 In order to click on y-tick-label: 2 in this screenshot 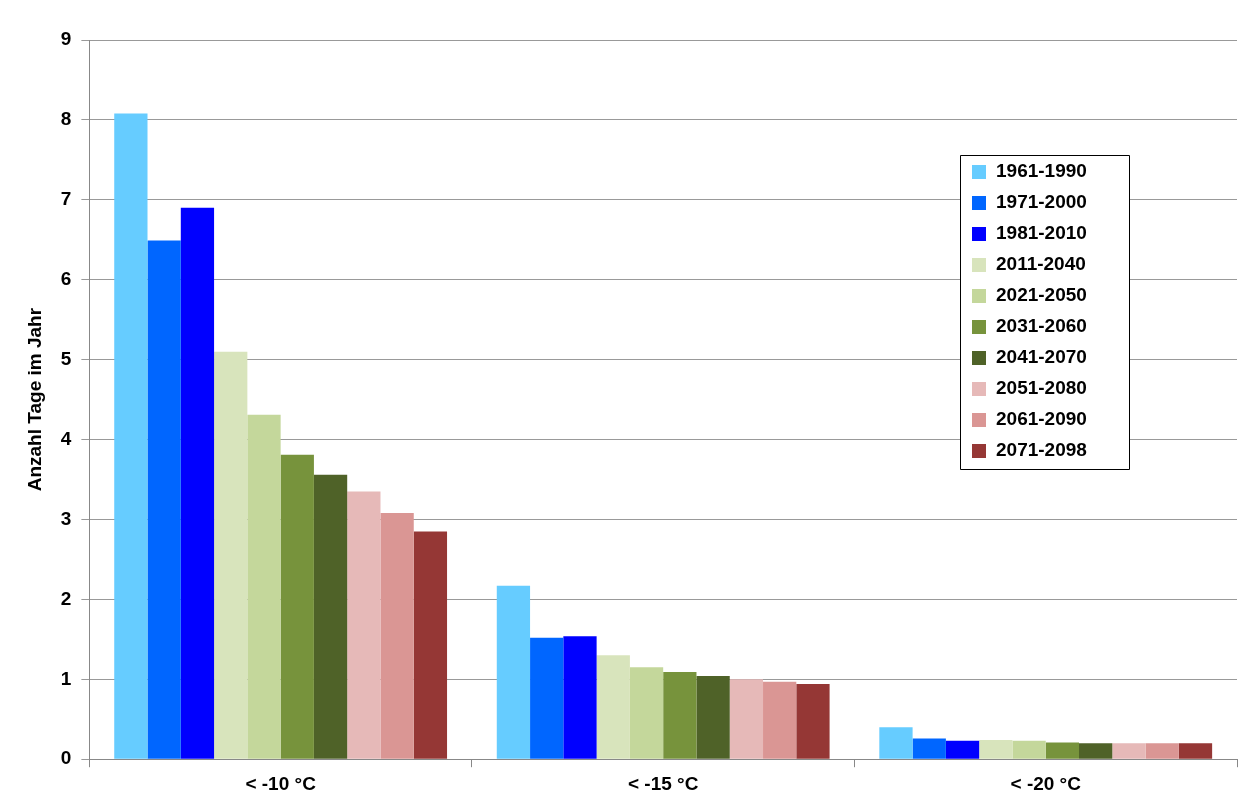, I will do `click(66, 598)`.